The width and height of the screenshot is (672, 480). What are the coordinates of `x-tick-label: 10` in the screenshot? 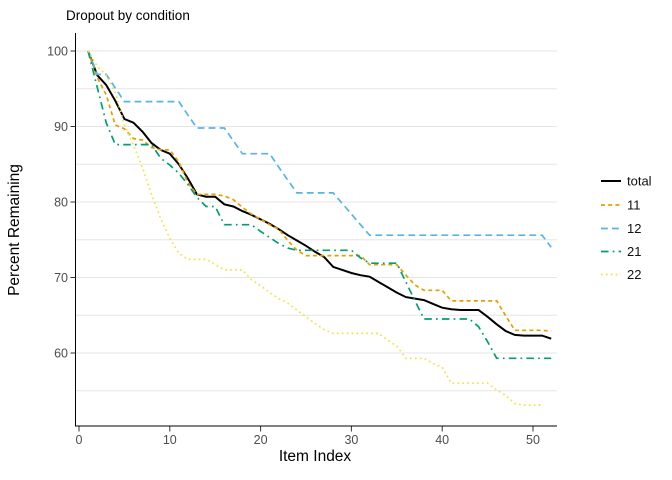 It's located at (170, 440).